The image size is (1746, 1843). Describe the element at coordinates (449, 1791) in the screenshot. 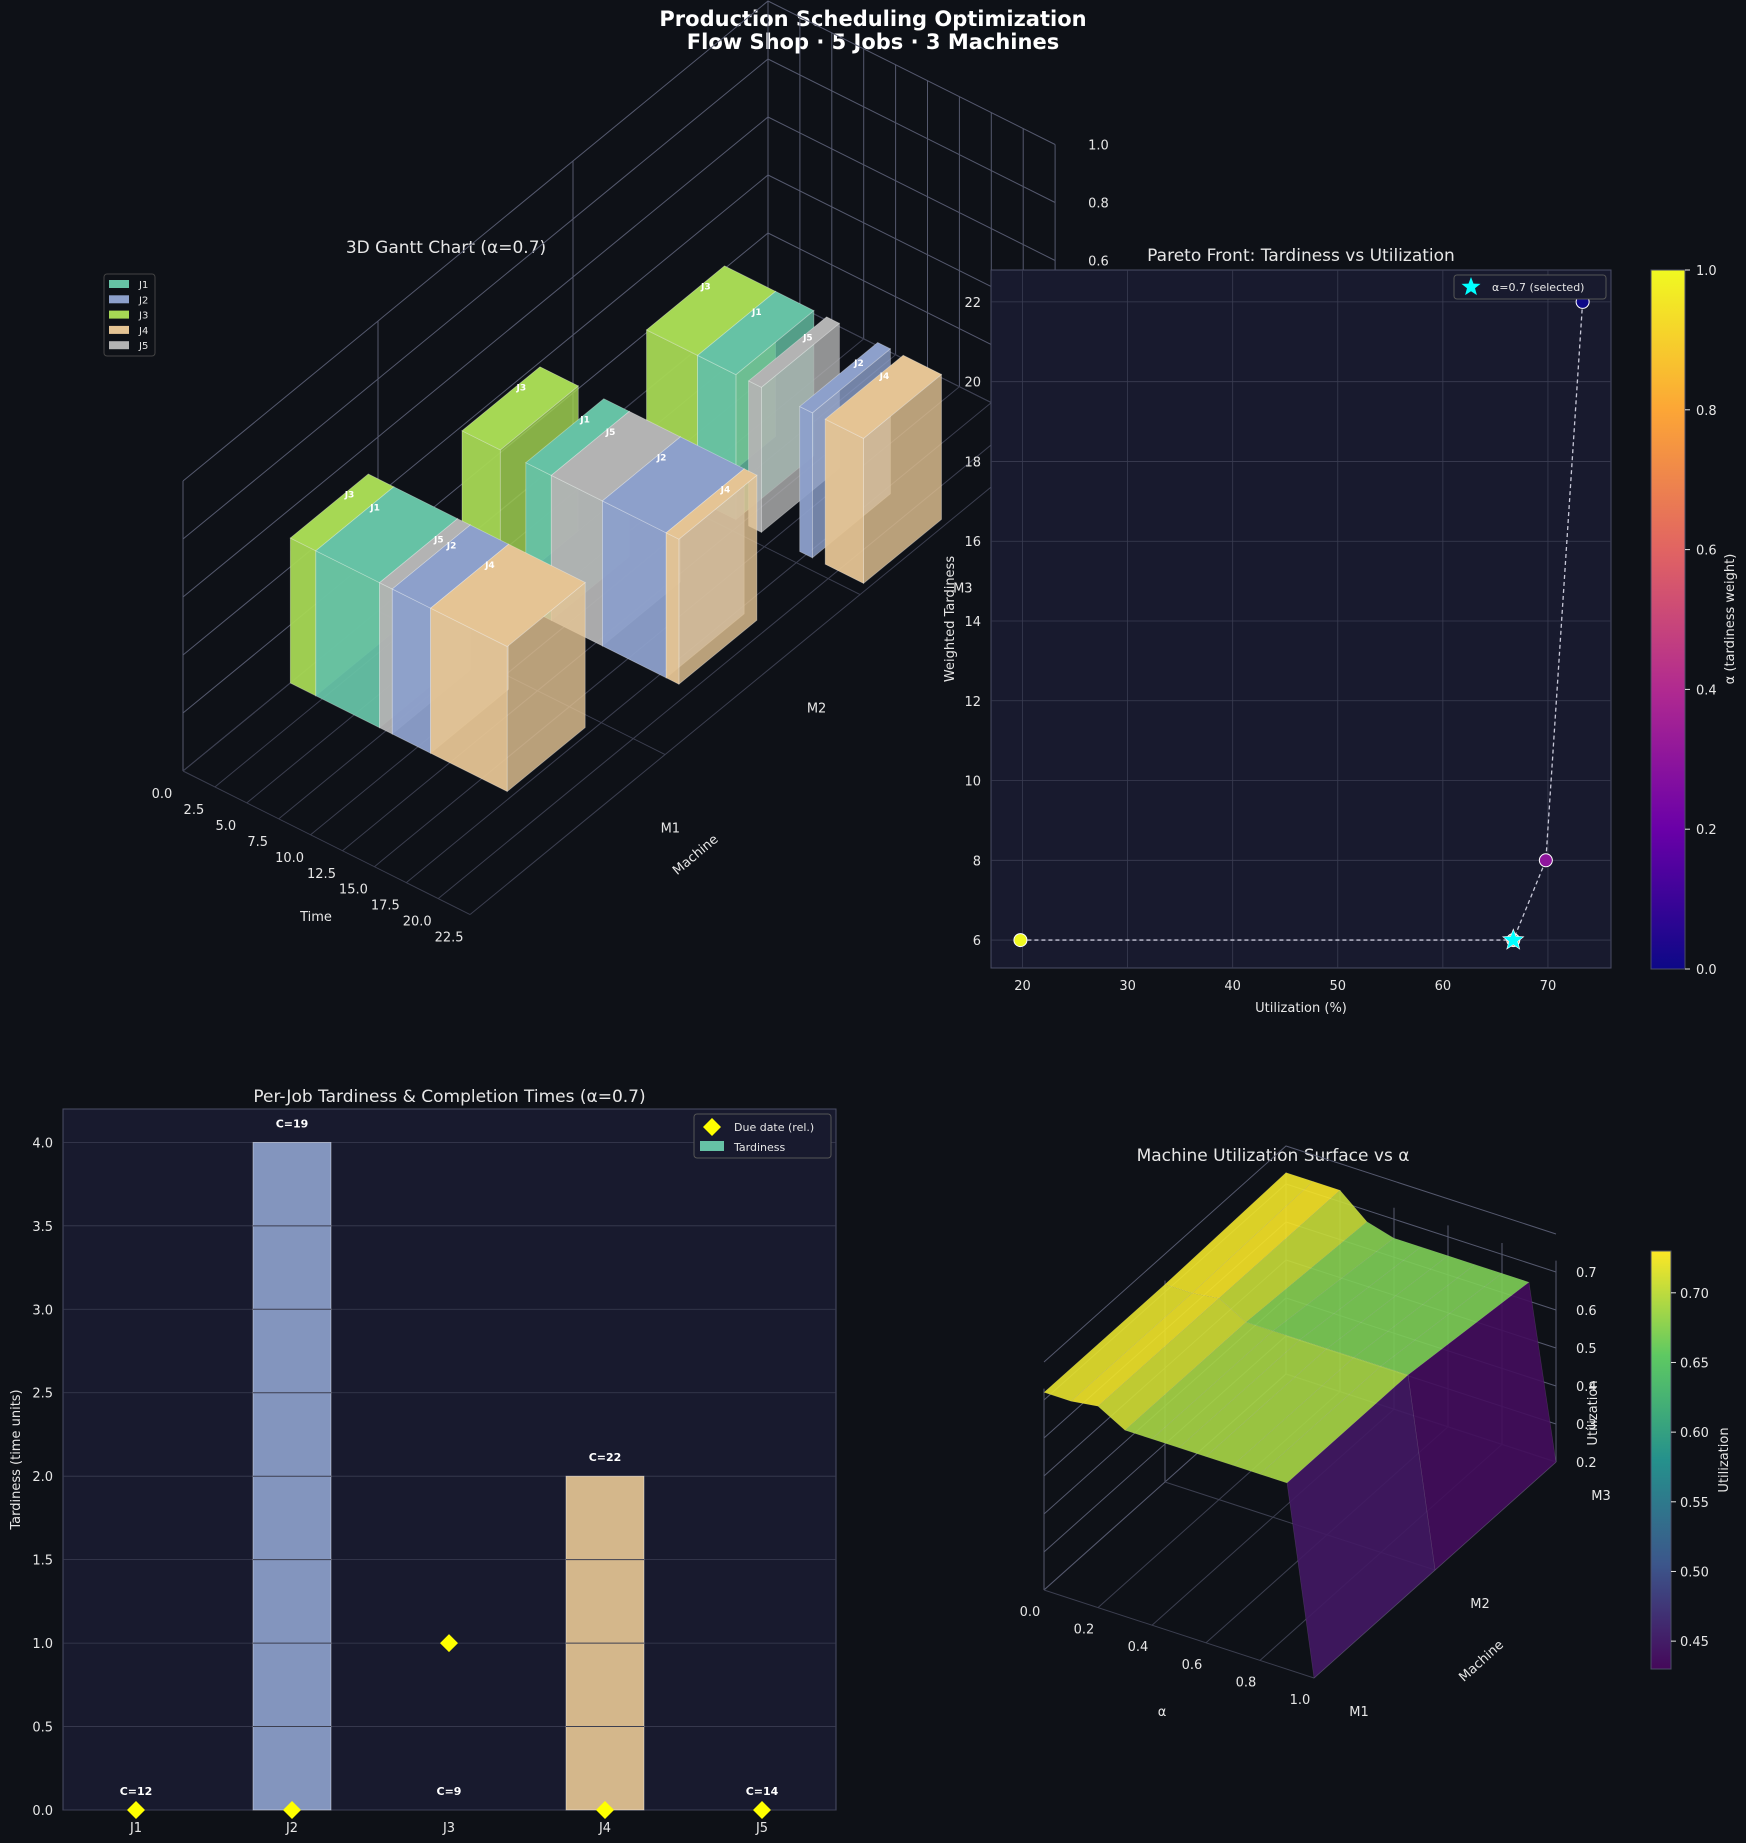

I see `bar-completion-label: C=9` at that location.